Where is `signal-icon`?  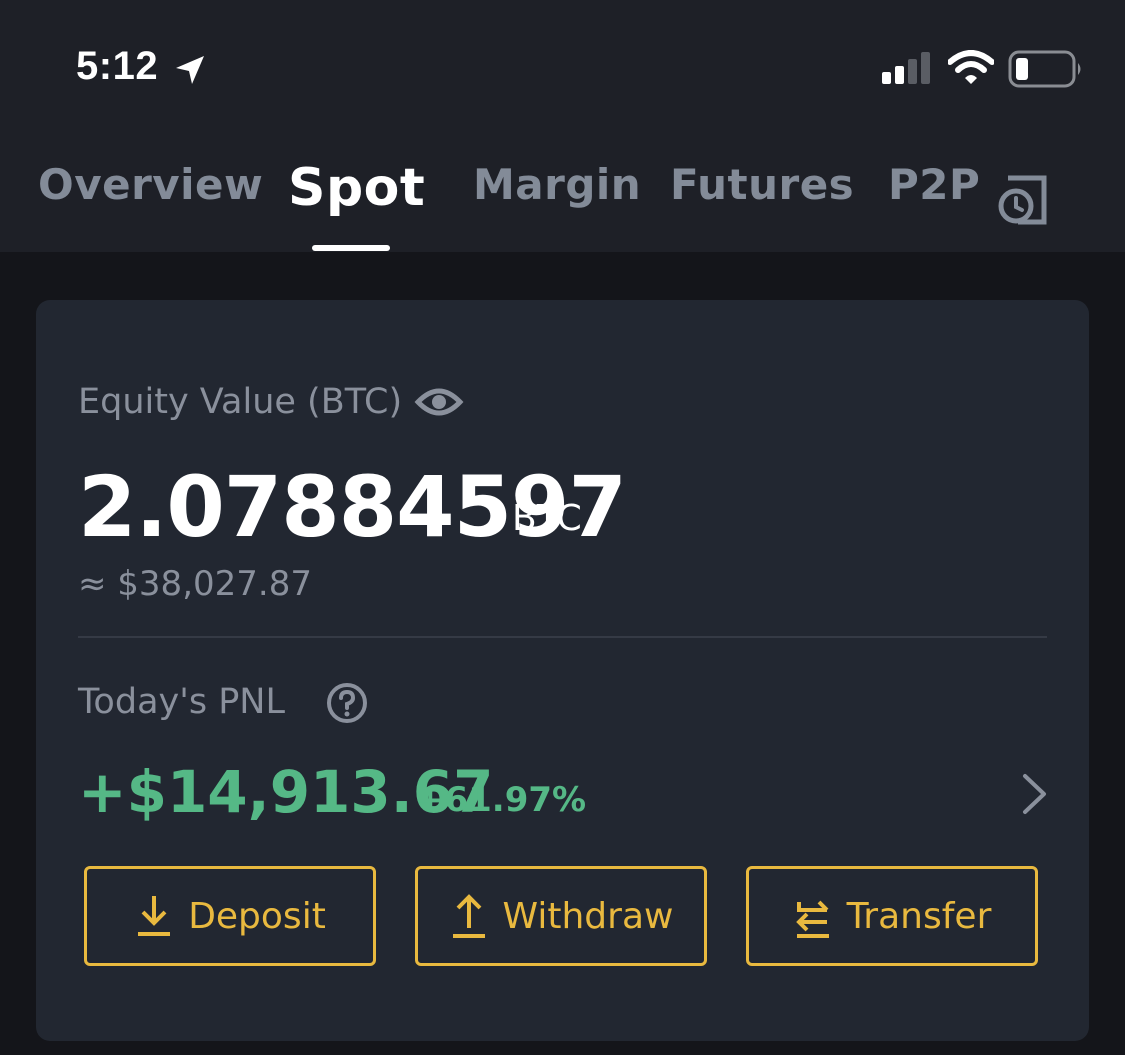 signal-icon is located at coordinates (906, 68).